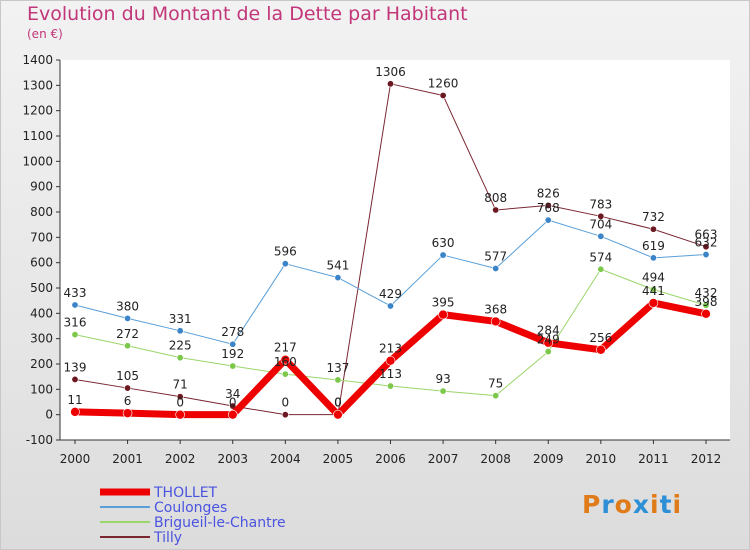 Image resolution: width=750 pixels, height=550 pixels. I want to click on data-label-tilly: 139, so click(75, 367).